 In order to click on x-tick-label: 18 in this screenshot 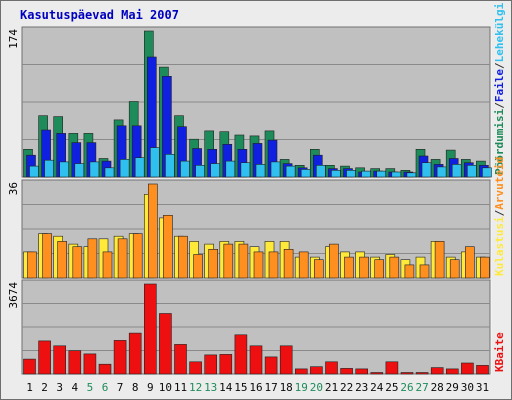, I will do `click(286, 387)`.